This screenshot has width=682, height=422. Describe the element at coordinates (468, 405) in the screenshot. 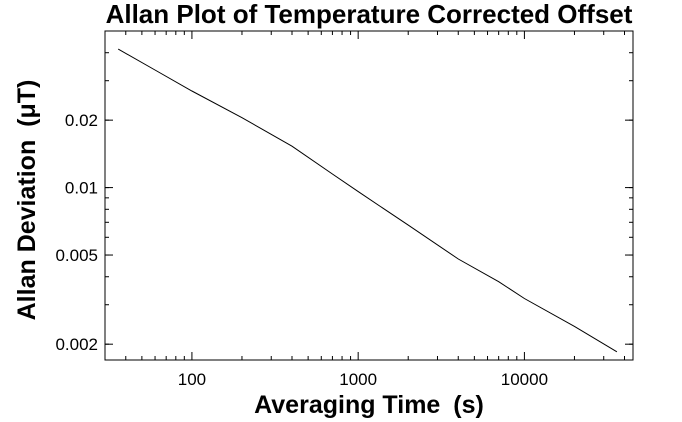

I see `x-axis-unit: (s)` at that location.